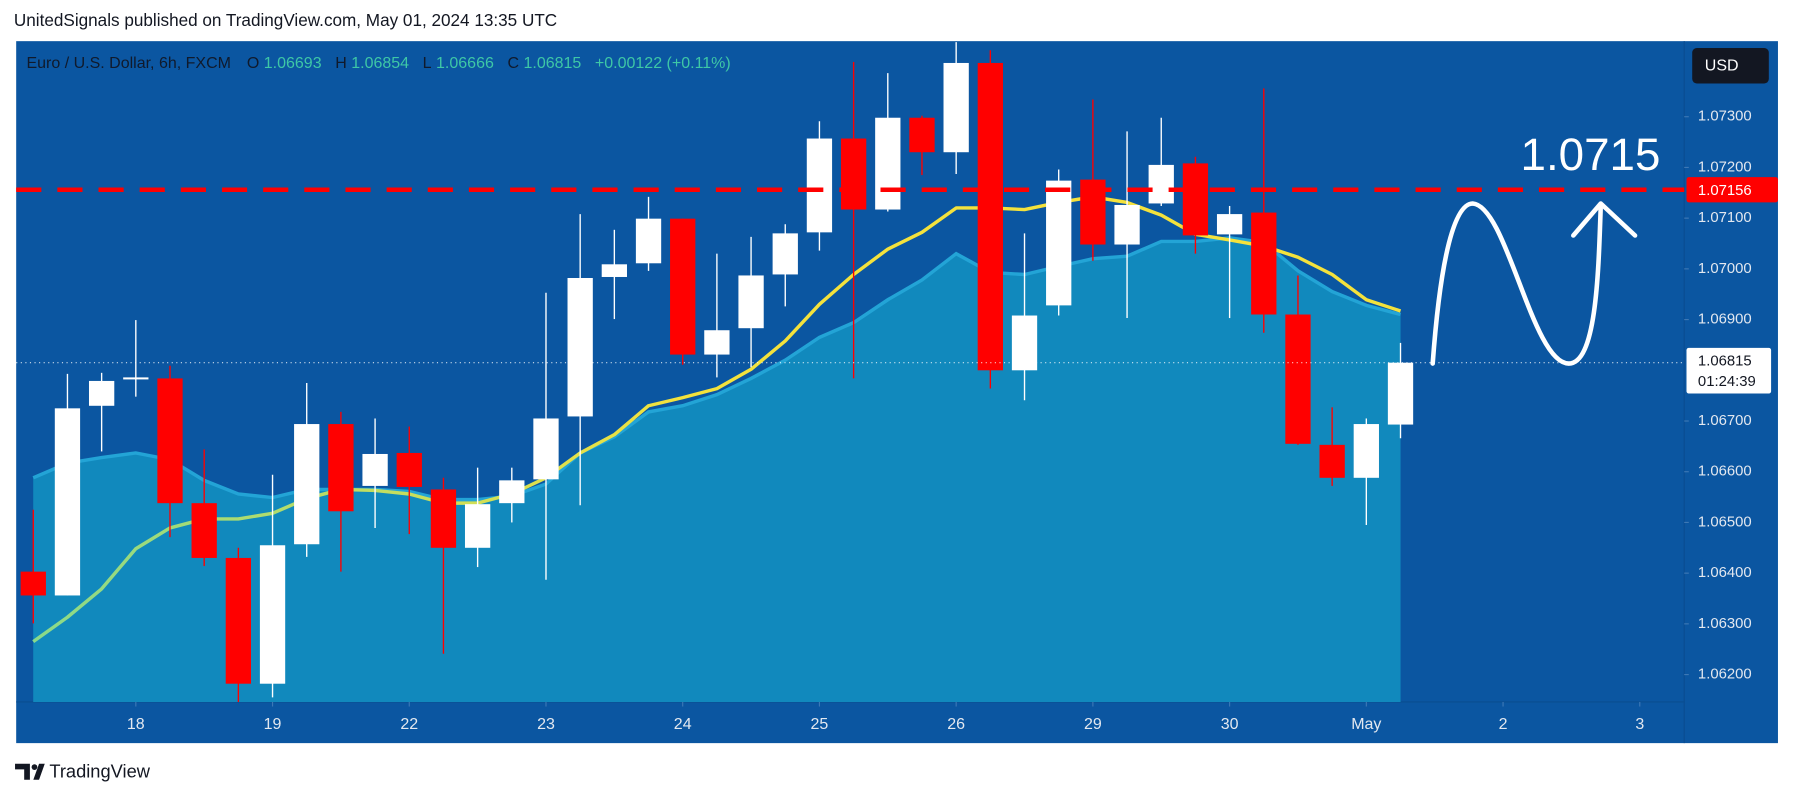 Image resolution: width=1793 pixels, height=798 pixels. Describe the element at coordinates (1725, 269) in the screenshot. I see `y-tick-label: 1.07000` at that location.